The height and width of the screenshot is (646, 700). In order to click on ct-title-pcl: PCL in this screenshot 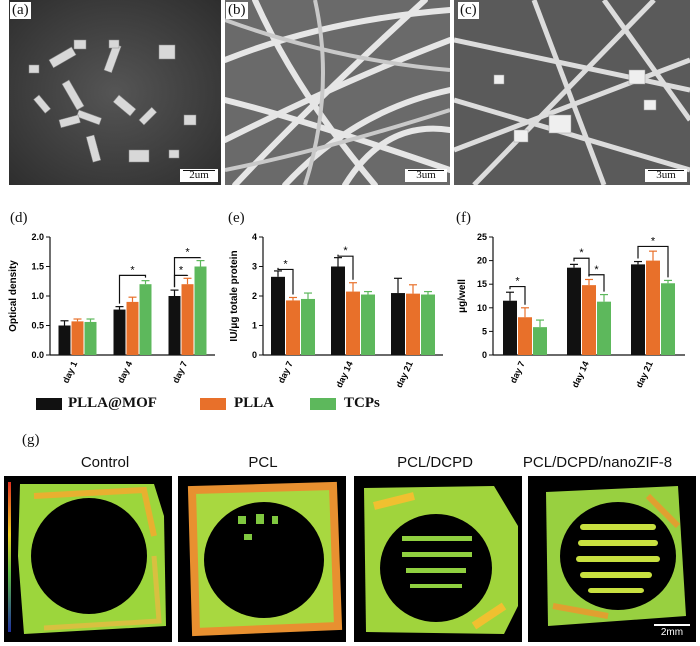, I will do `click(263, 462)`.